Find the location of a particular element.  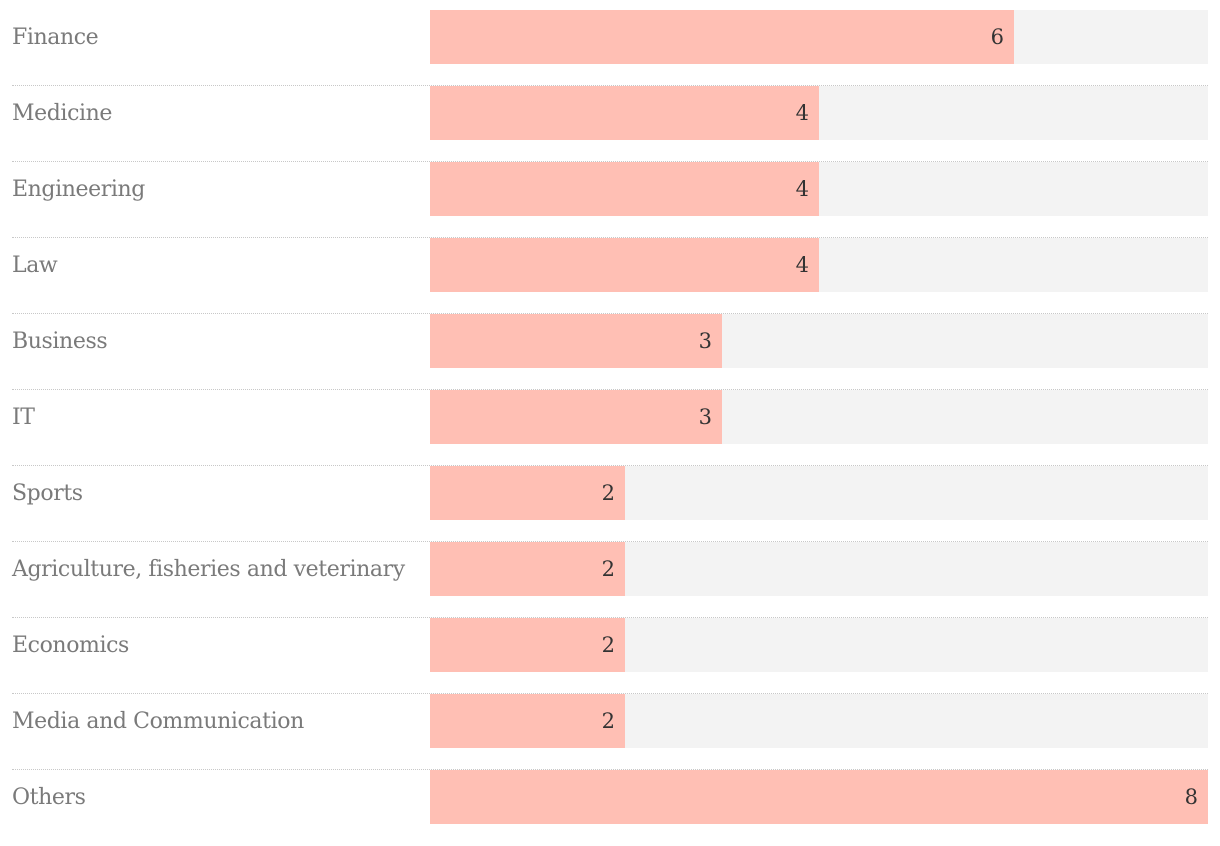

chart-row: Economics 2 is located at coordinates (610, 656).